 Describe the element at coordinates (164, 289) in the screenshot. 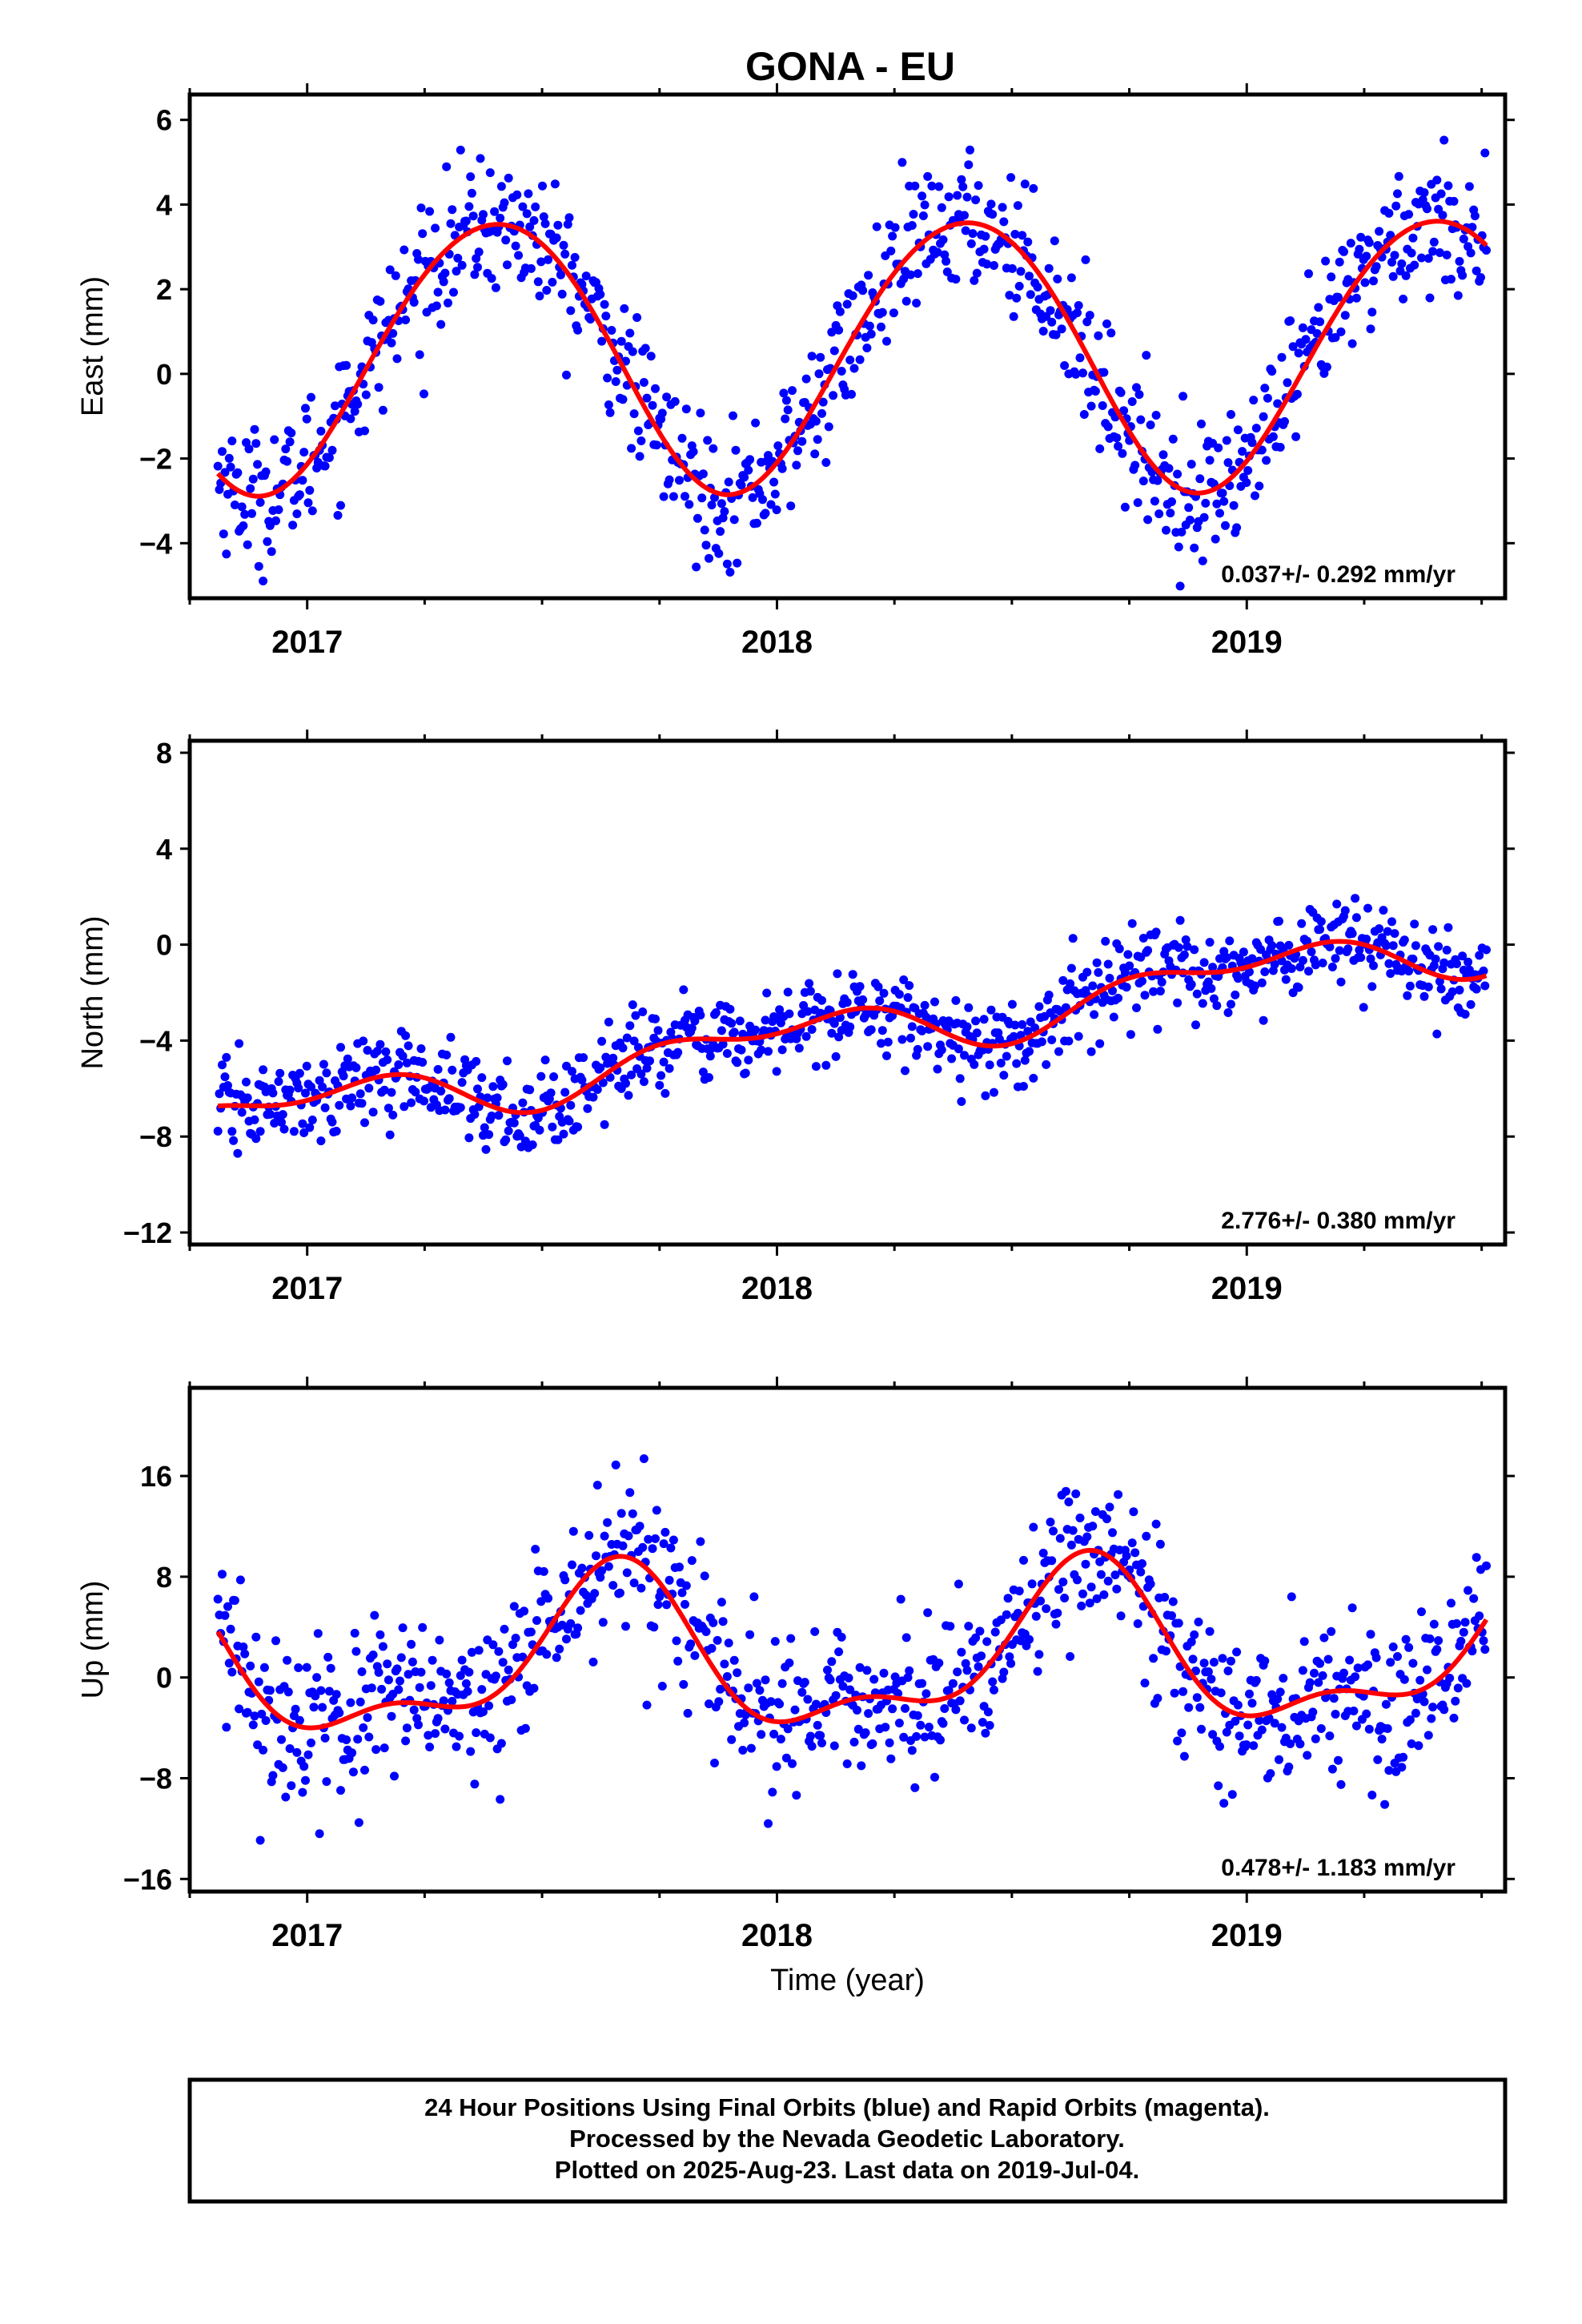

I see `y-tick-label: 2` at that location.